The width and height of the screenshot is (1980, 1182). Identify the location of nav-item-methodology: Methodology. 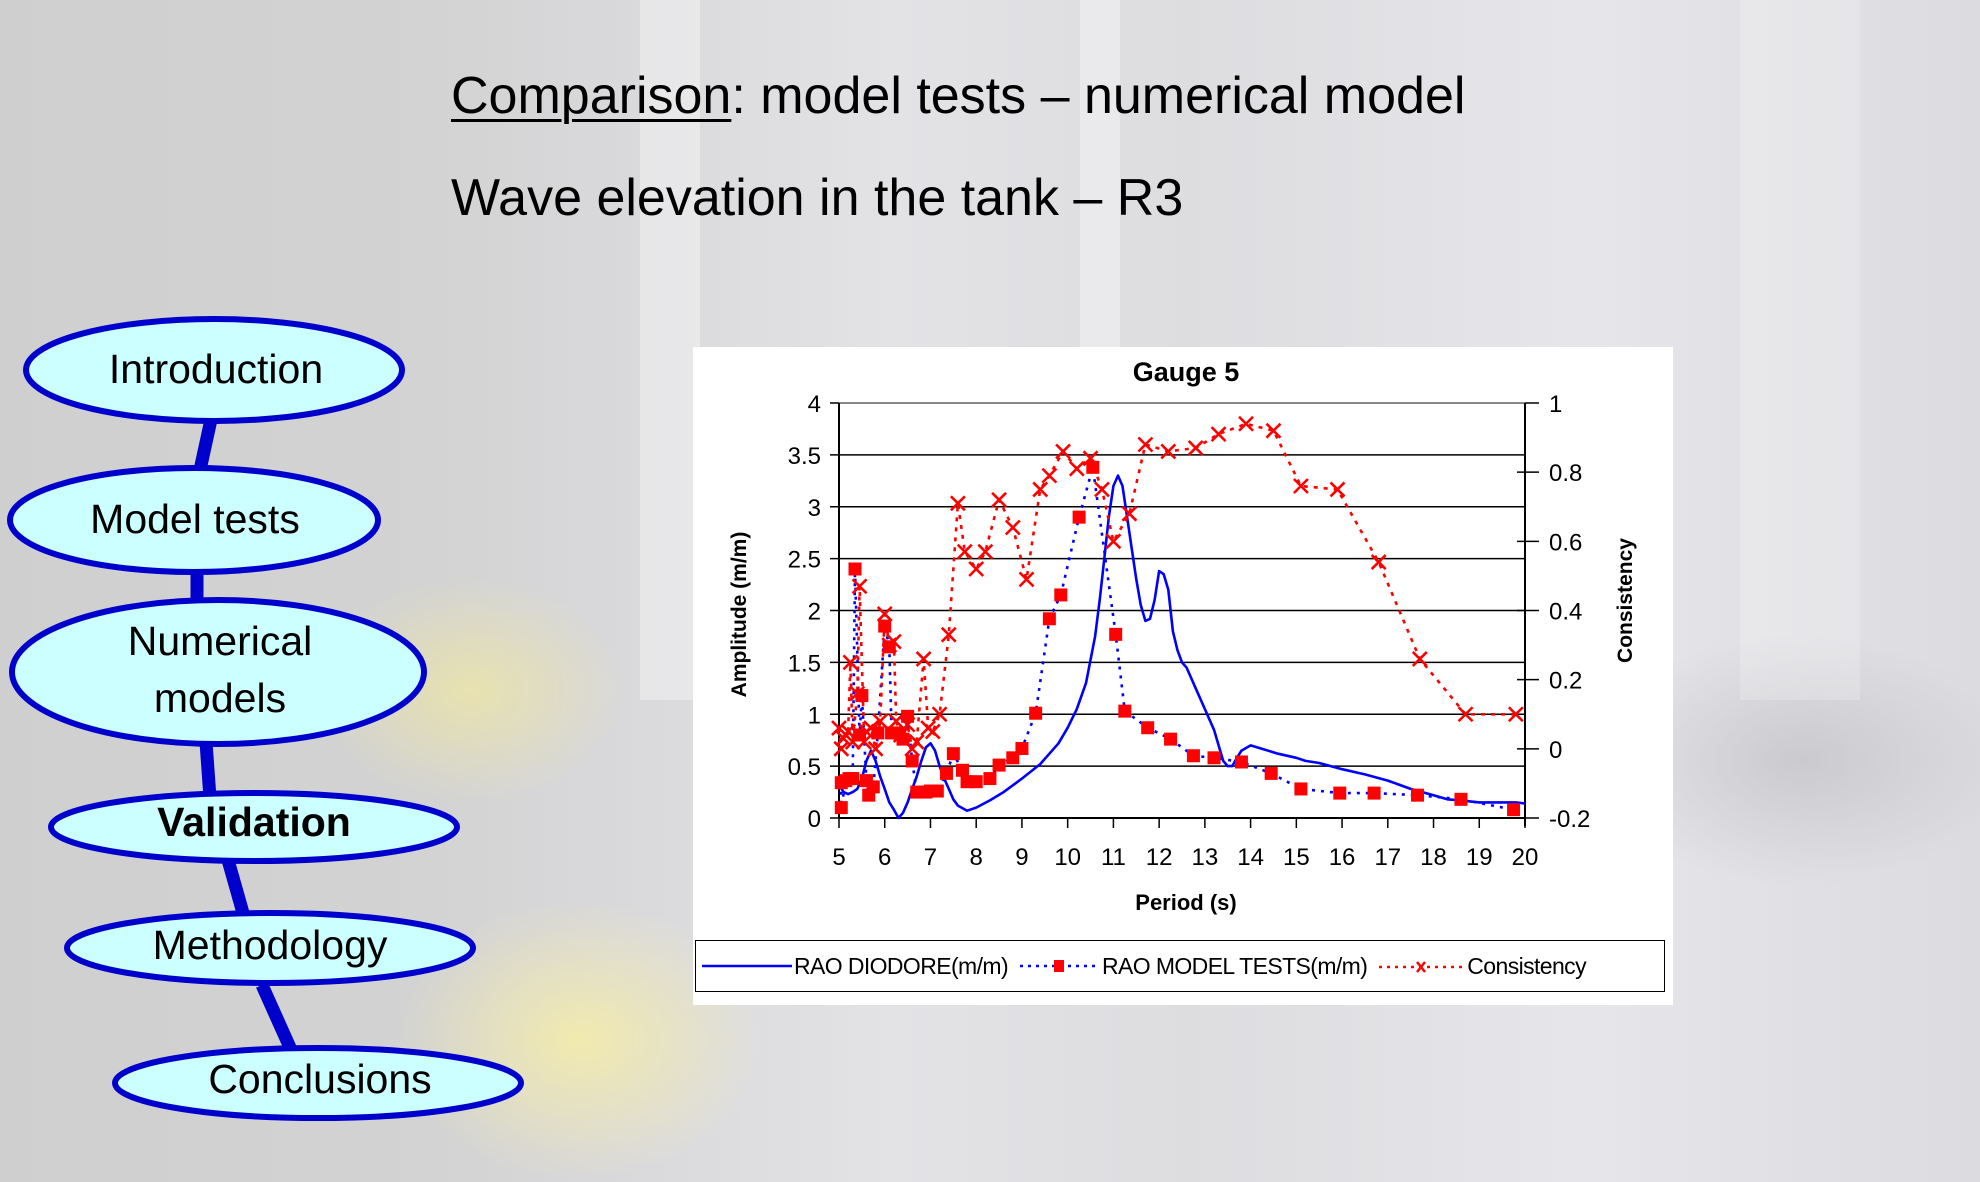
(270, 945).